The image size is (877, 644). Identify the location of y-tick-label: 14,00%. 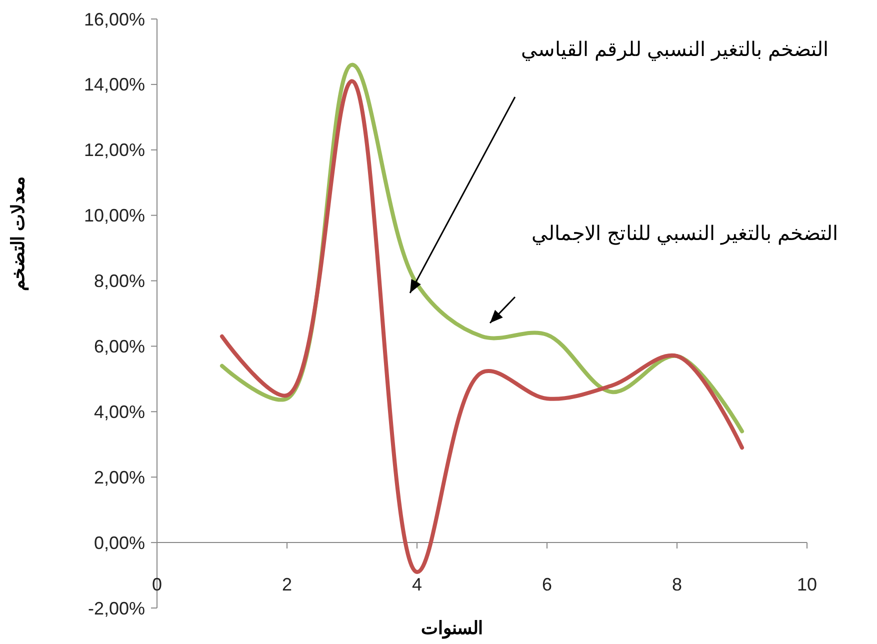
(114, 84).